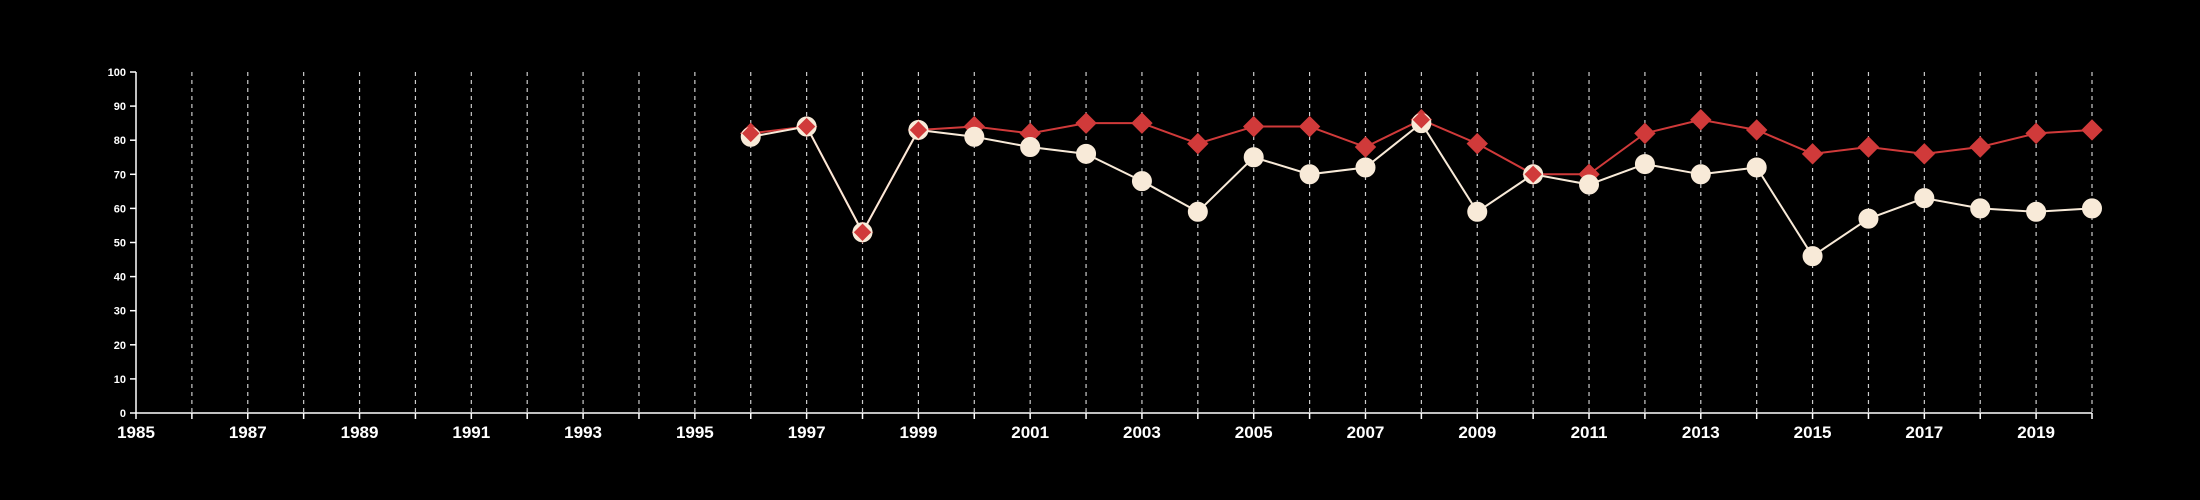 The image size is (2200, 500). Describe the element at coordinates (1812, 154) in the screenshot. I see `diamond-point-2015` at that location.